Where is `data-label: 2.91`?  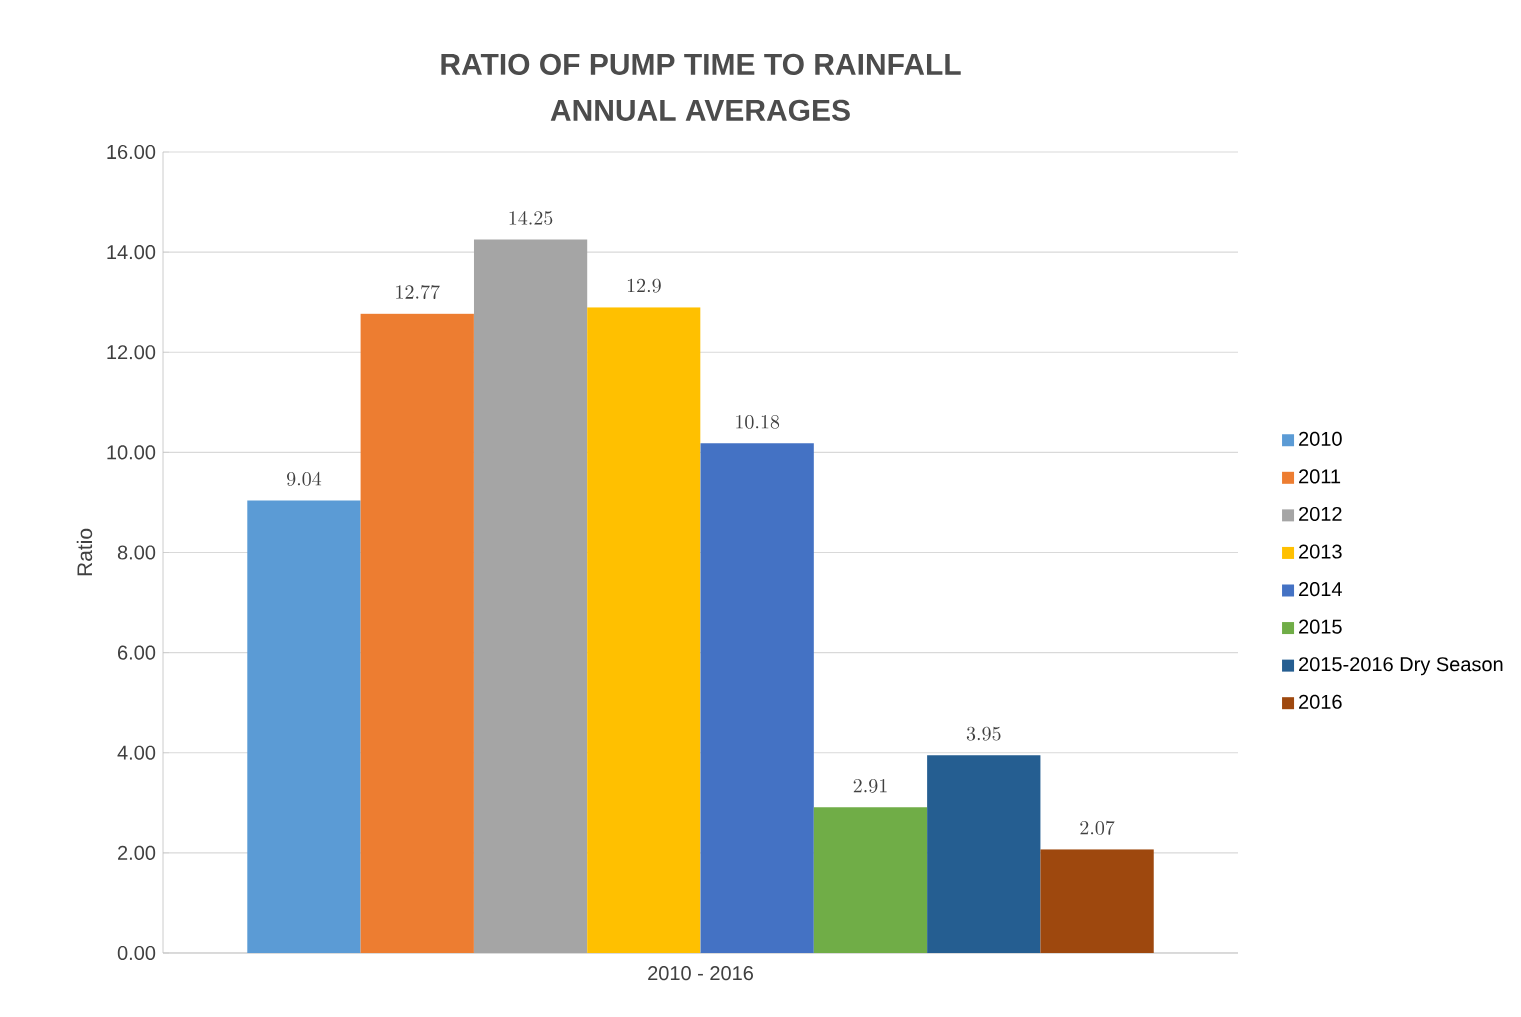
data-label: 2.91 is located at coordinates (870, 785).